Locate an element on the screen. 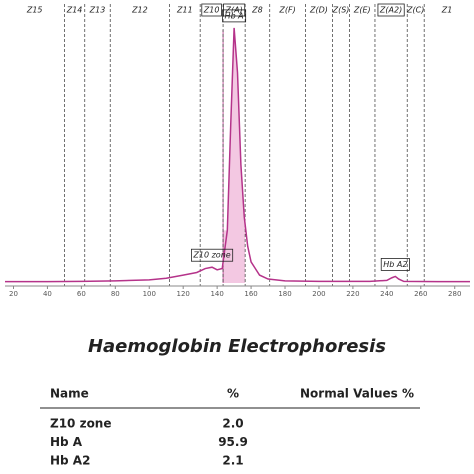 Image resolution: width=474 pixels, height=474 pixels. table-cell: Hb A2 is located at coordinates (70, 461).